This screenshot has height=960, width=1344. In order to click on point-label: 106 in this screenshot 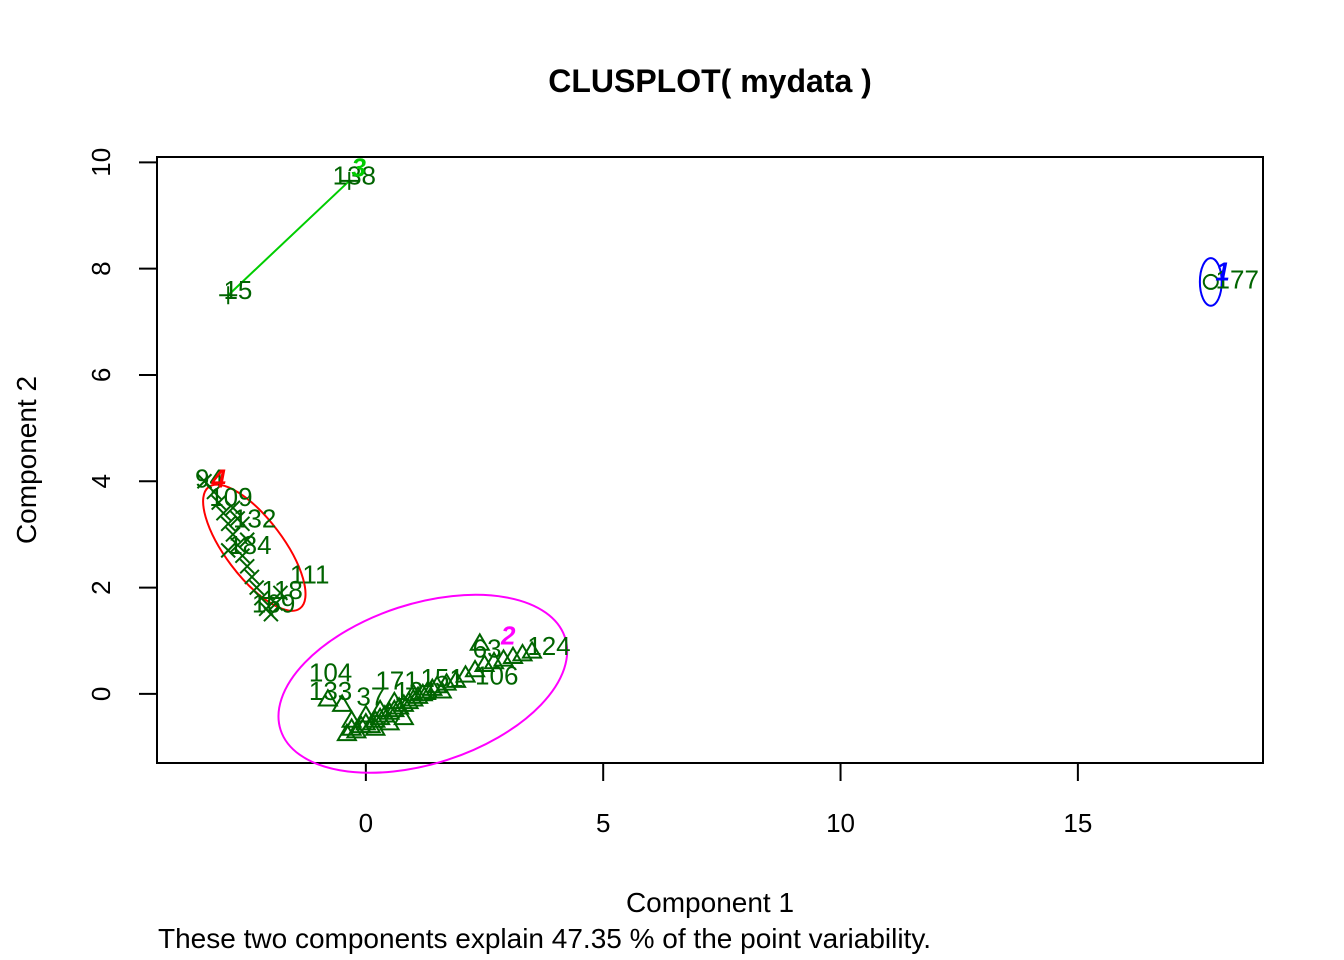, I will do `click(496, 675)`.